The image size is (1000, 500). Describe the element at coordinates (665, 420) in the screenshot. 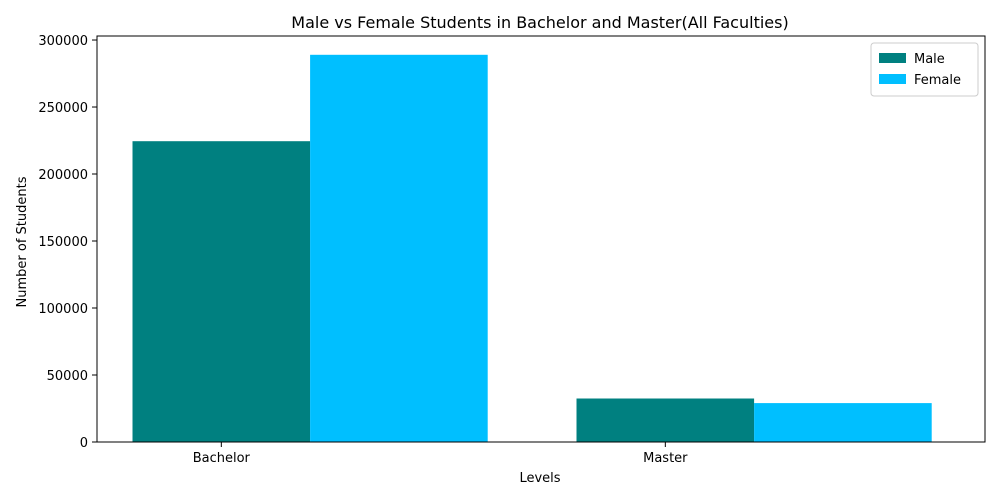

I see `bar-male-master` at that location.